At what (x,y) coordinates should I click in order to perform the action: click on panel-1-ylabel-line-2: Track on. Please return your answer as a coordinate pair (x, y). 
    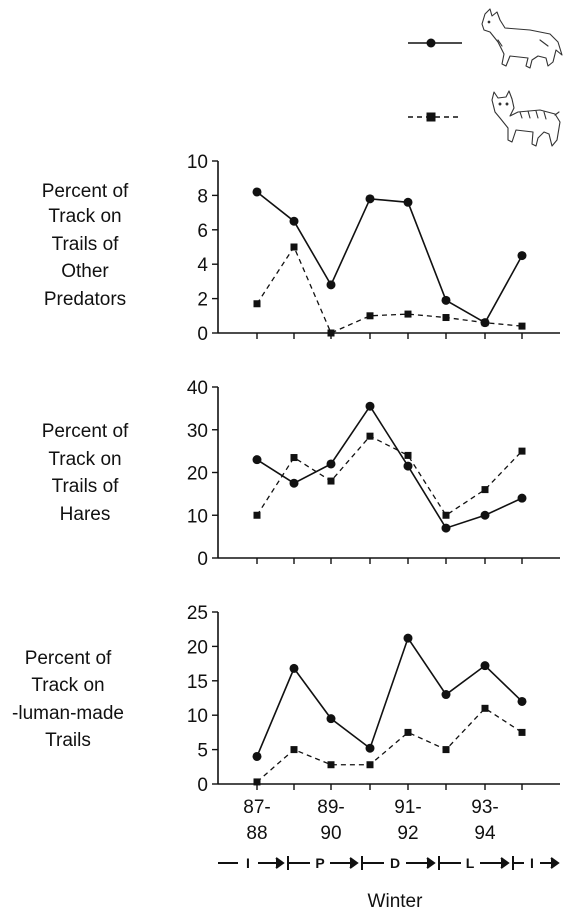
    Looking at the image, I should click on (84, 216).